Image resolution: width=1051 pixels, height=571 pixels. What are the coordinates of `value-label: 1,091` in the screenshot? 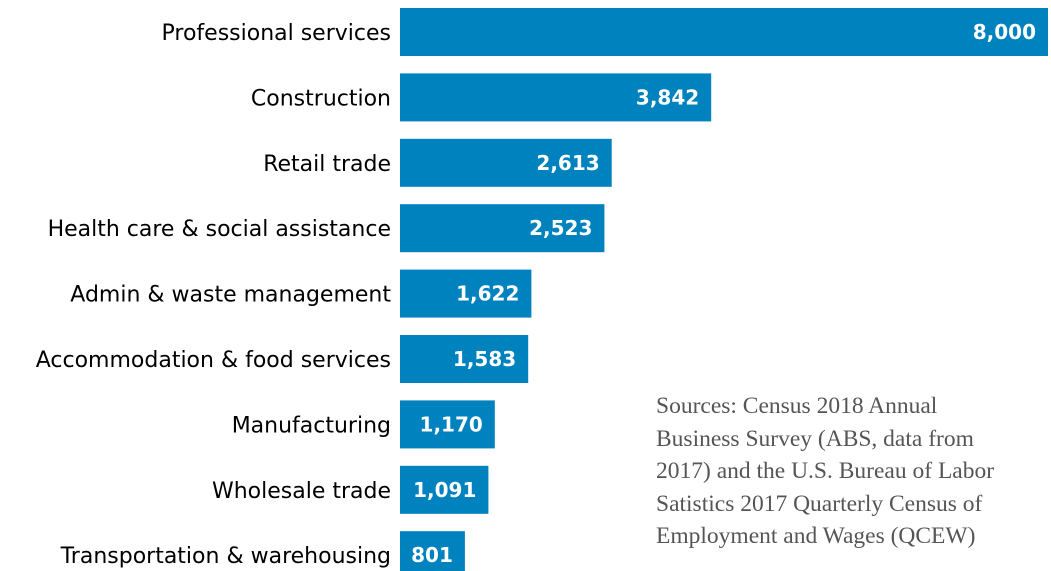 It's located at (444, 490).